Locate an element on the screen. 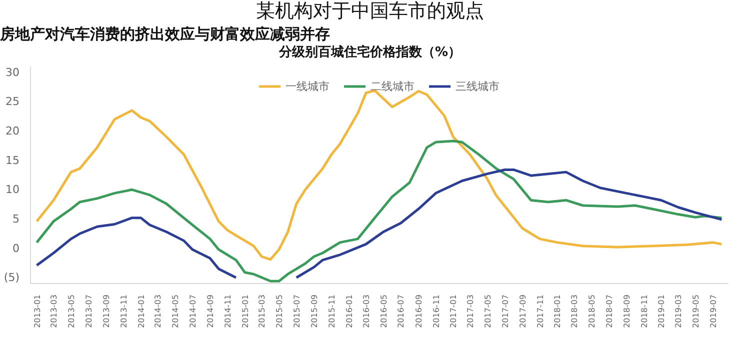 This screenshot has height=362, width=744. x-tick-label: 2018-07 is located at coordinates (609, 311).